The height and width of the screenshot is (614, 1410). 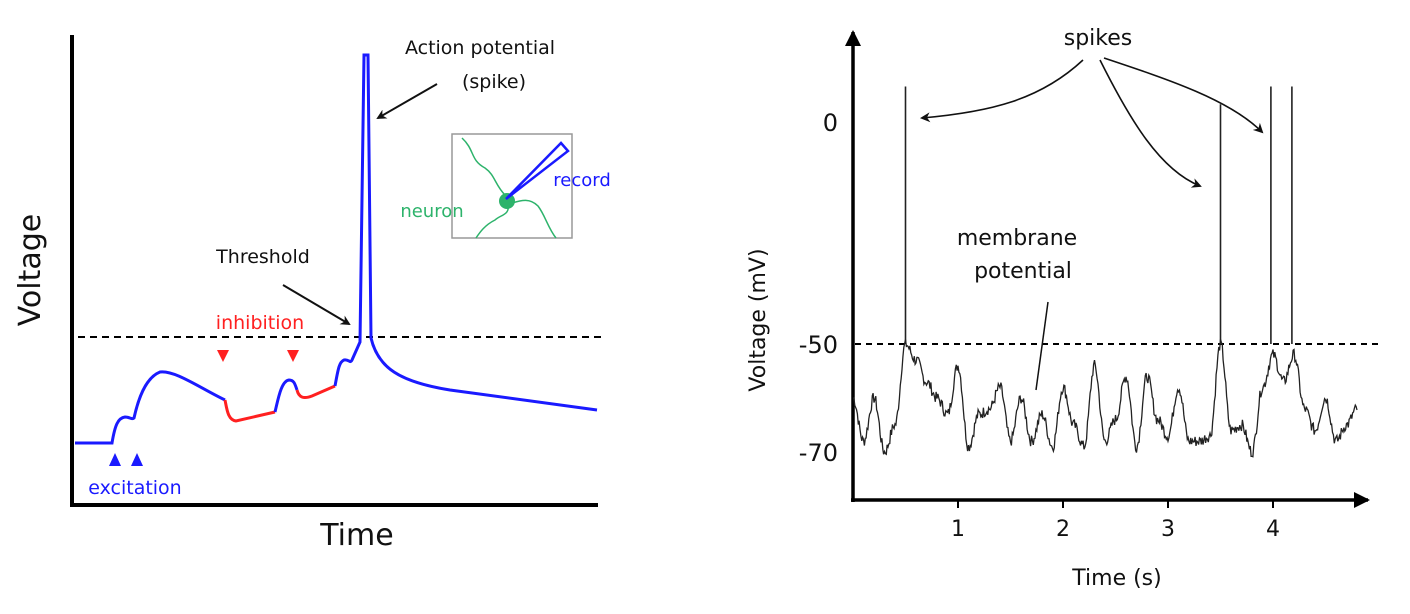 What do you see at coordinates (262, 257) in the screenshot?
I see `threshold-label: Threshold` at bounding box center [262, 257].